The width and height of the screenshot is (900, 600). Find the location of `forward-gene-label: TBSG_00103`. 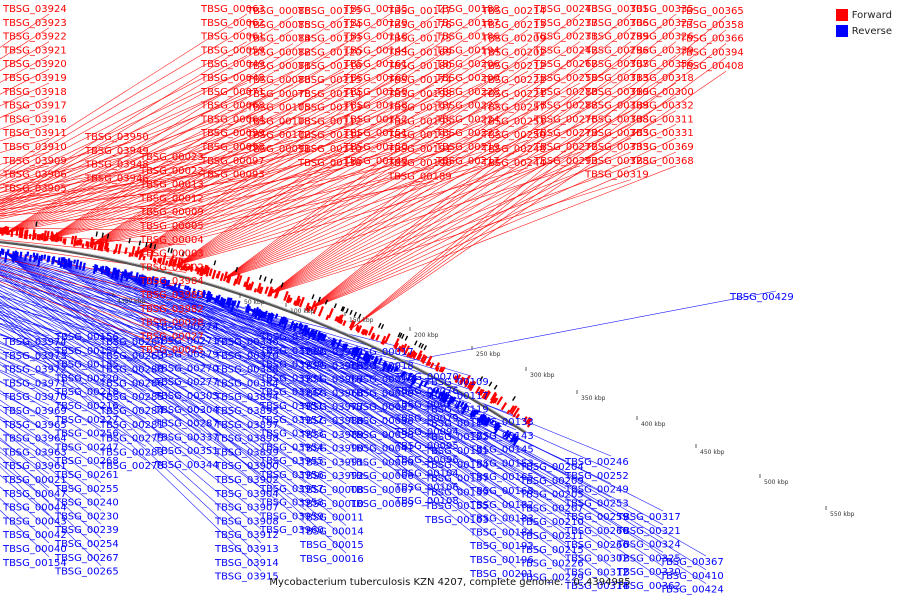

forward-gene-label: TBSG_00103 is located at coordinates (278, 121).